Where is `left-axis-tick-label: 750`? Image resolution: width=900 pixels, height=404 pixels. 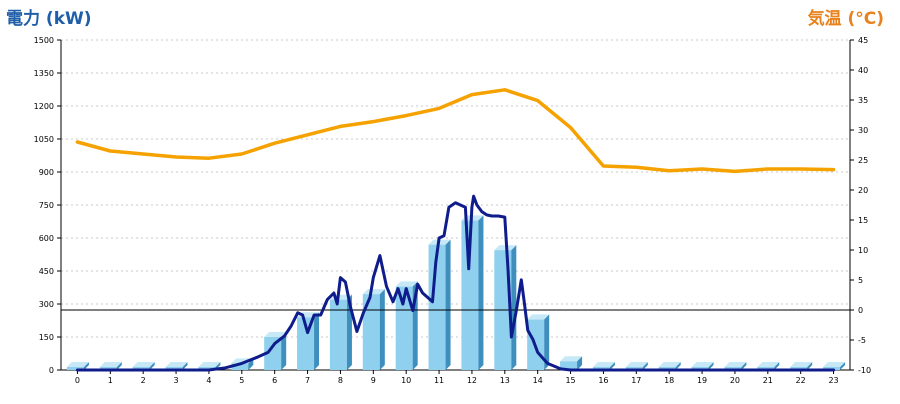 left-axis-tick-label: 750 is located at coordinates (46, 205).